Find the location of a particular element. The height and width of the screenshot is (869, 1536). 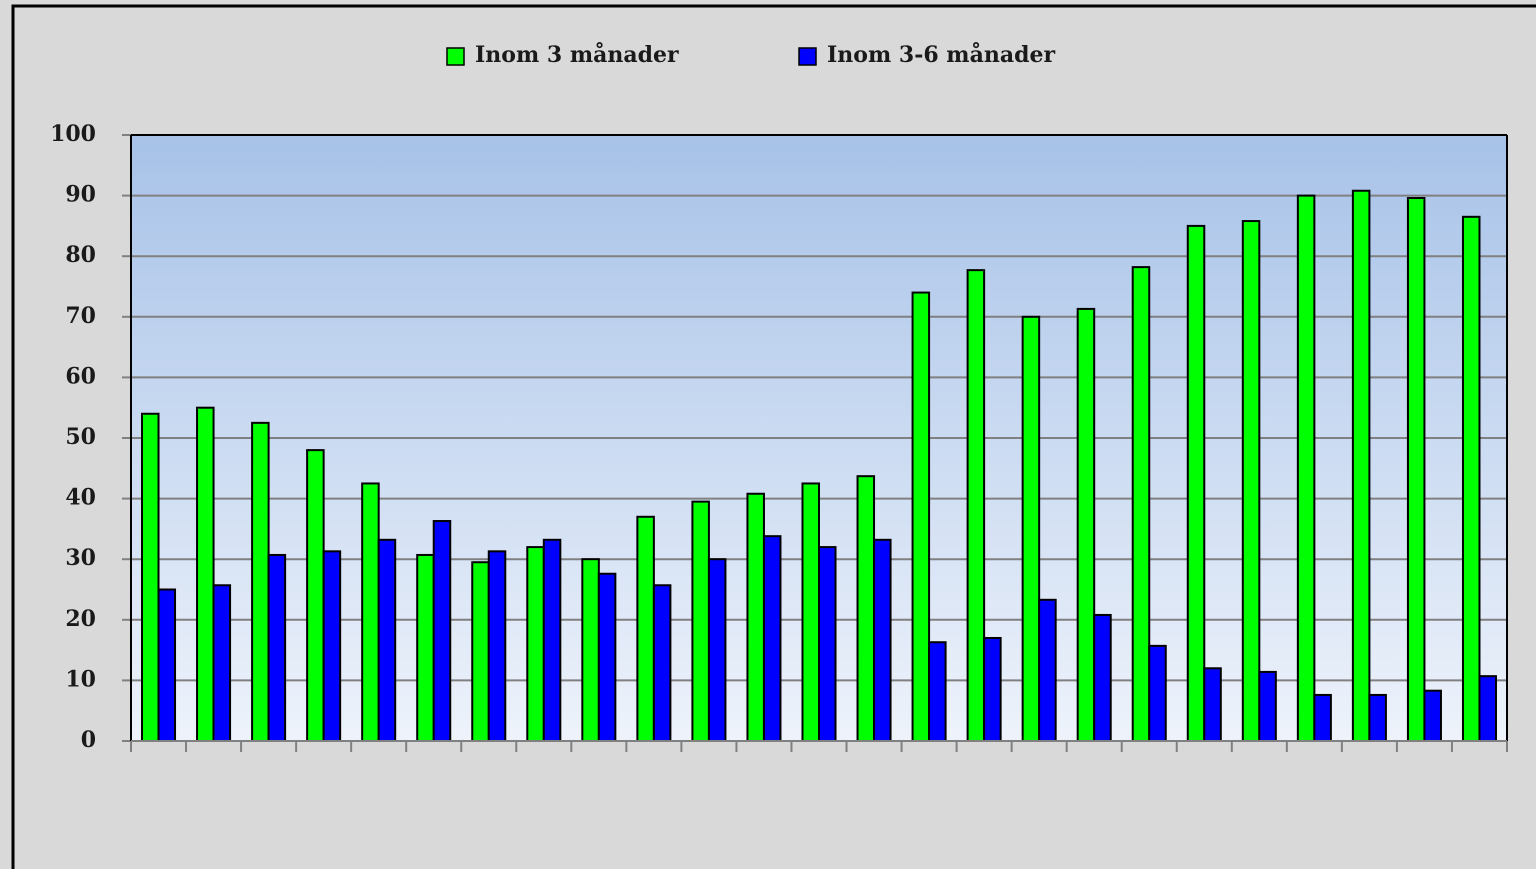

y-tick-label: 50 is located at coordinates (80, 437).